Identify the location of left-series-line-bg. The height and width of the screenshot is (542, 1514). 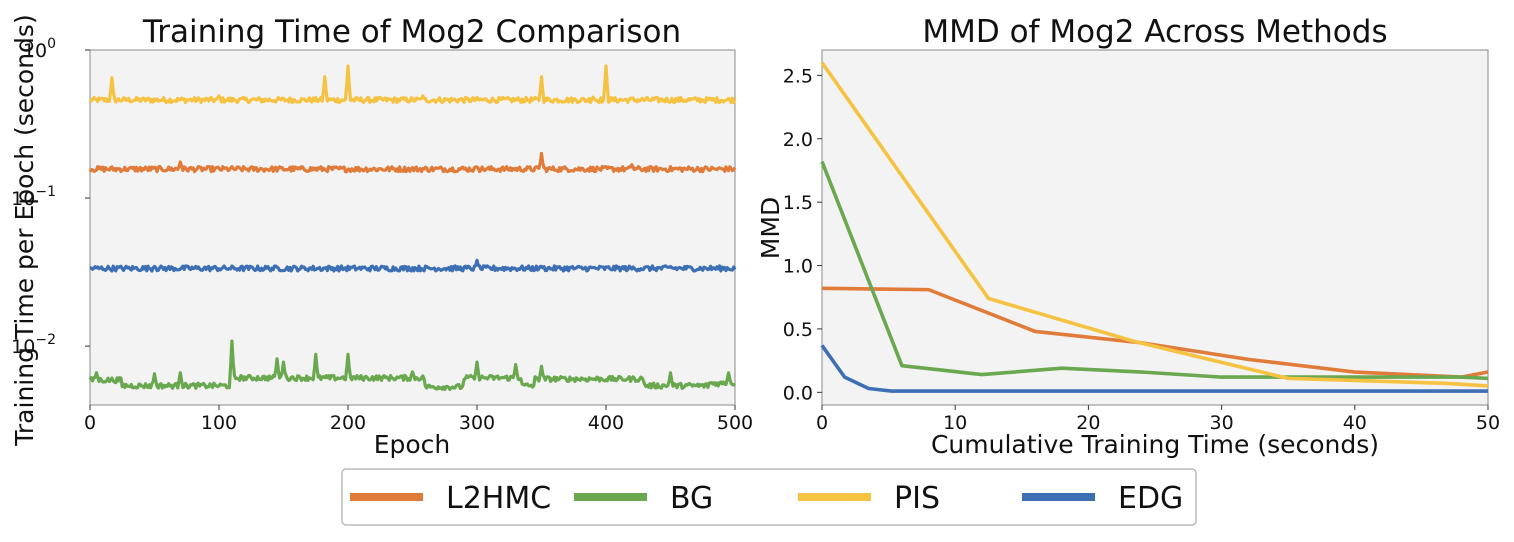
(412, 365).